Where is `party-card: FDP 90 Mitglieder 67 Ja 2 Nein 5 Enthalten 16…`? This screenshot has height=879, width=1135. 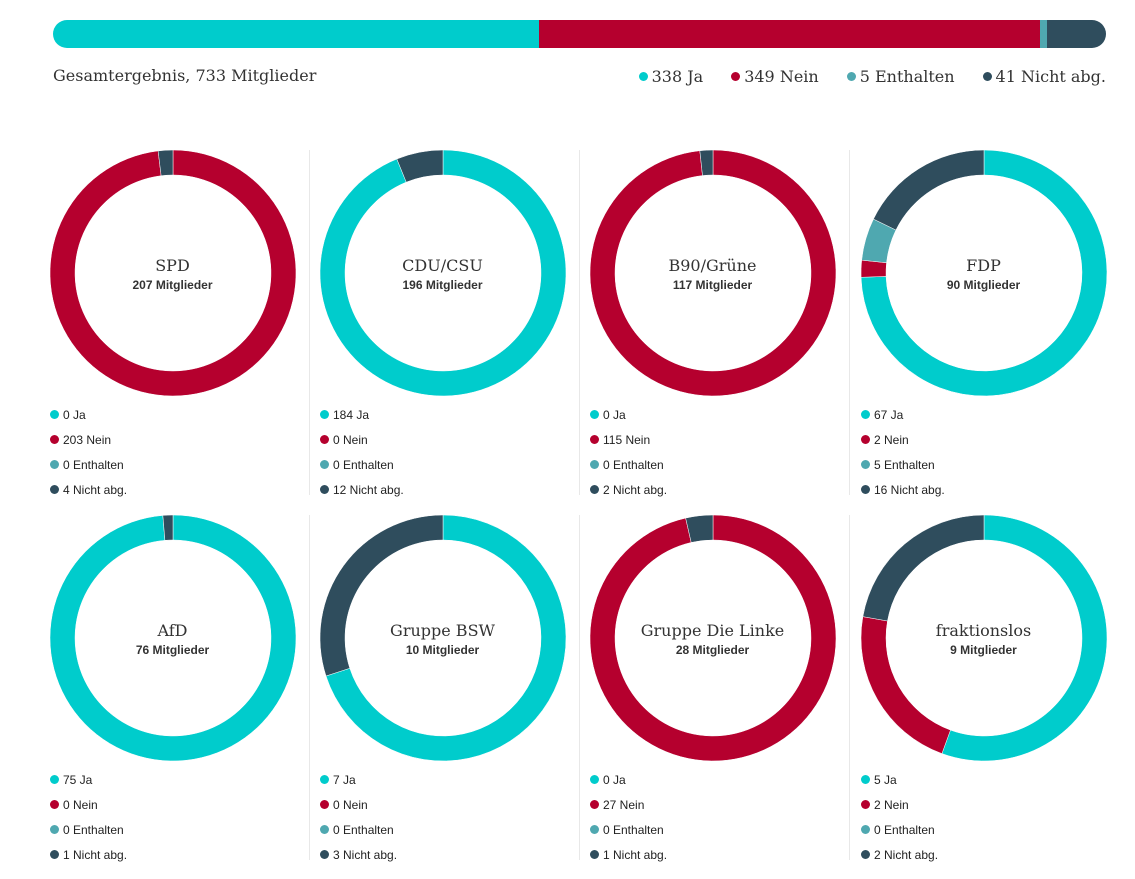
party-card: FDP 90 Mitglieder 67 Ja 2 Nein 5 Enthalten 16… is located at coordinates (959, 327).